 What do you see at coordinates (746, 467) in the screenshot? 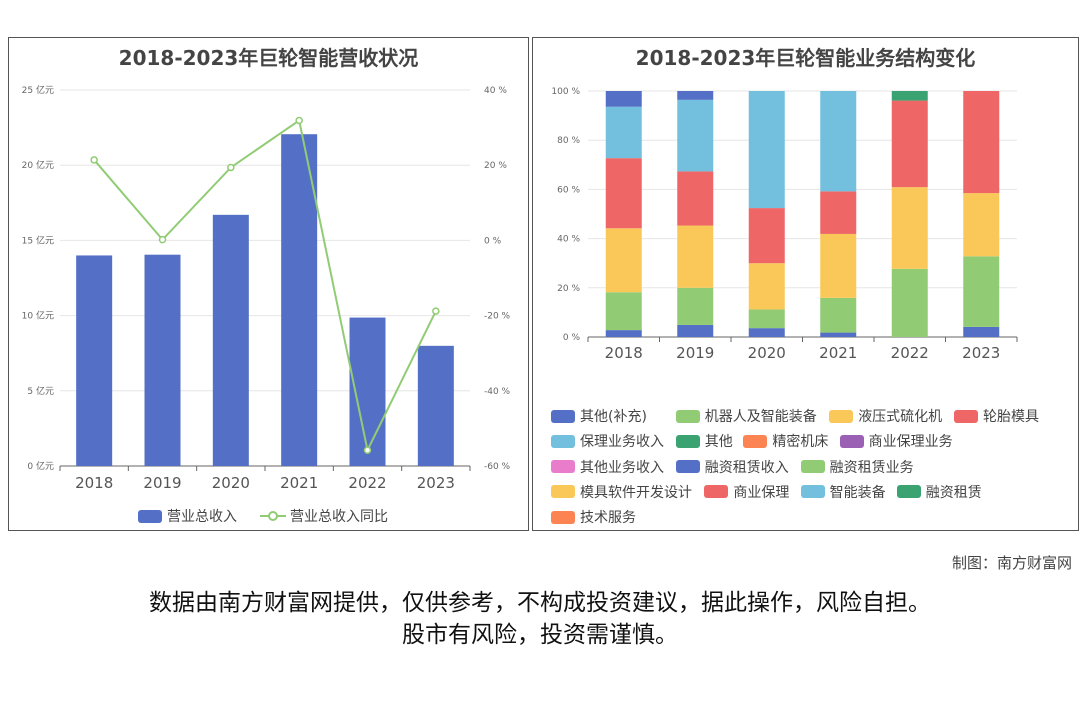
I see `legend-label: 融资租赁收入` at bounding box center [746, 467].